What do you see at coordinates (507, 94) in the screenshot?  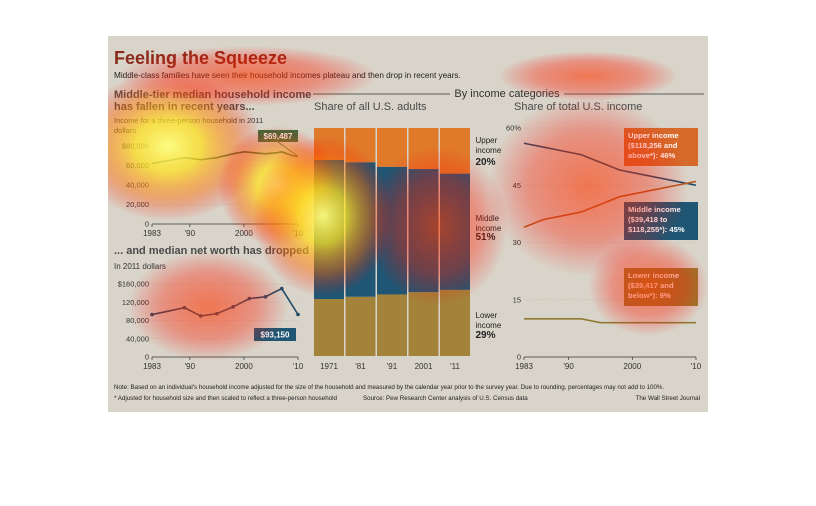 I see `section-label: By income categories` at bounding box center [507, 94].